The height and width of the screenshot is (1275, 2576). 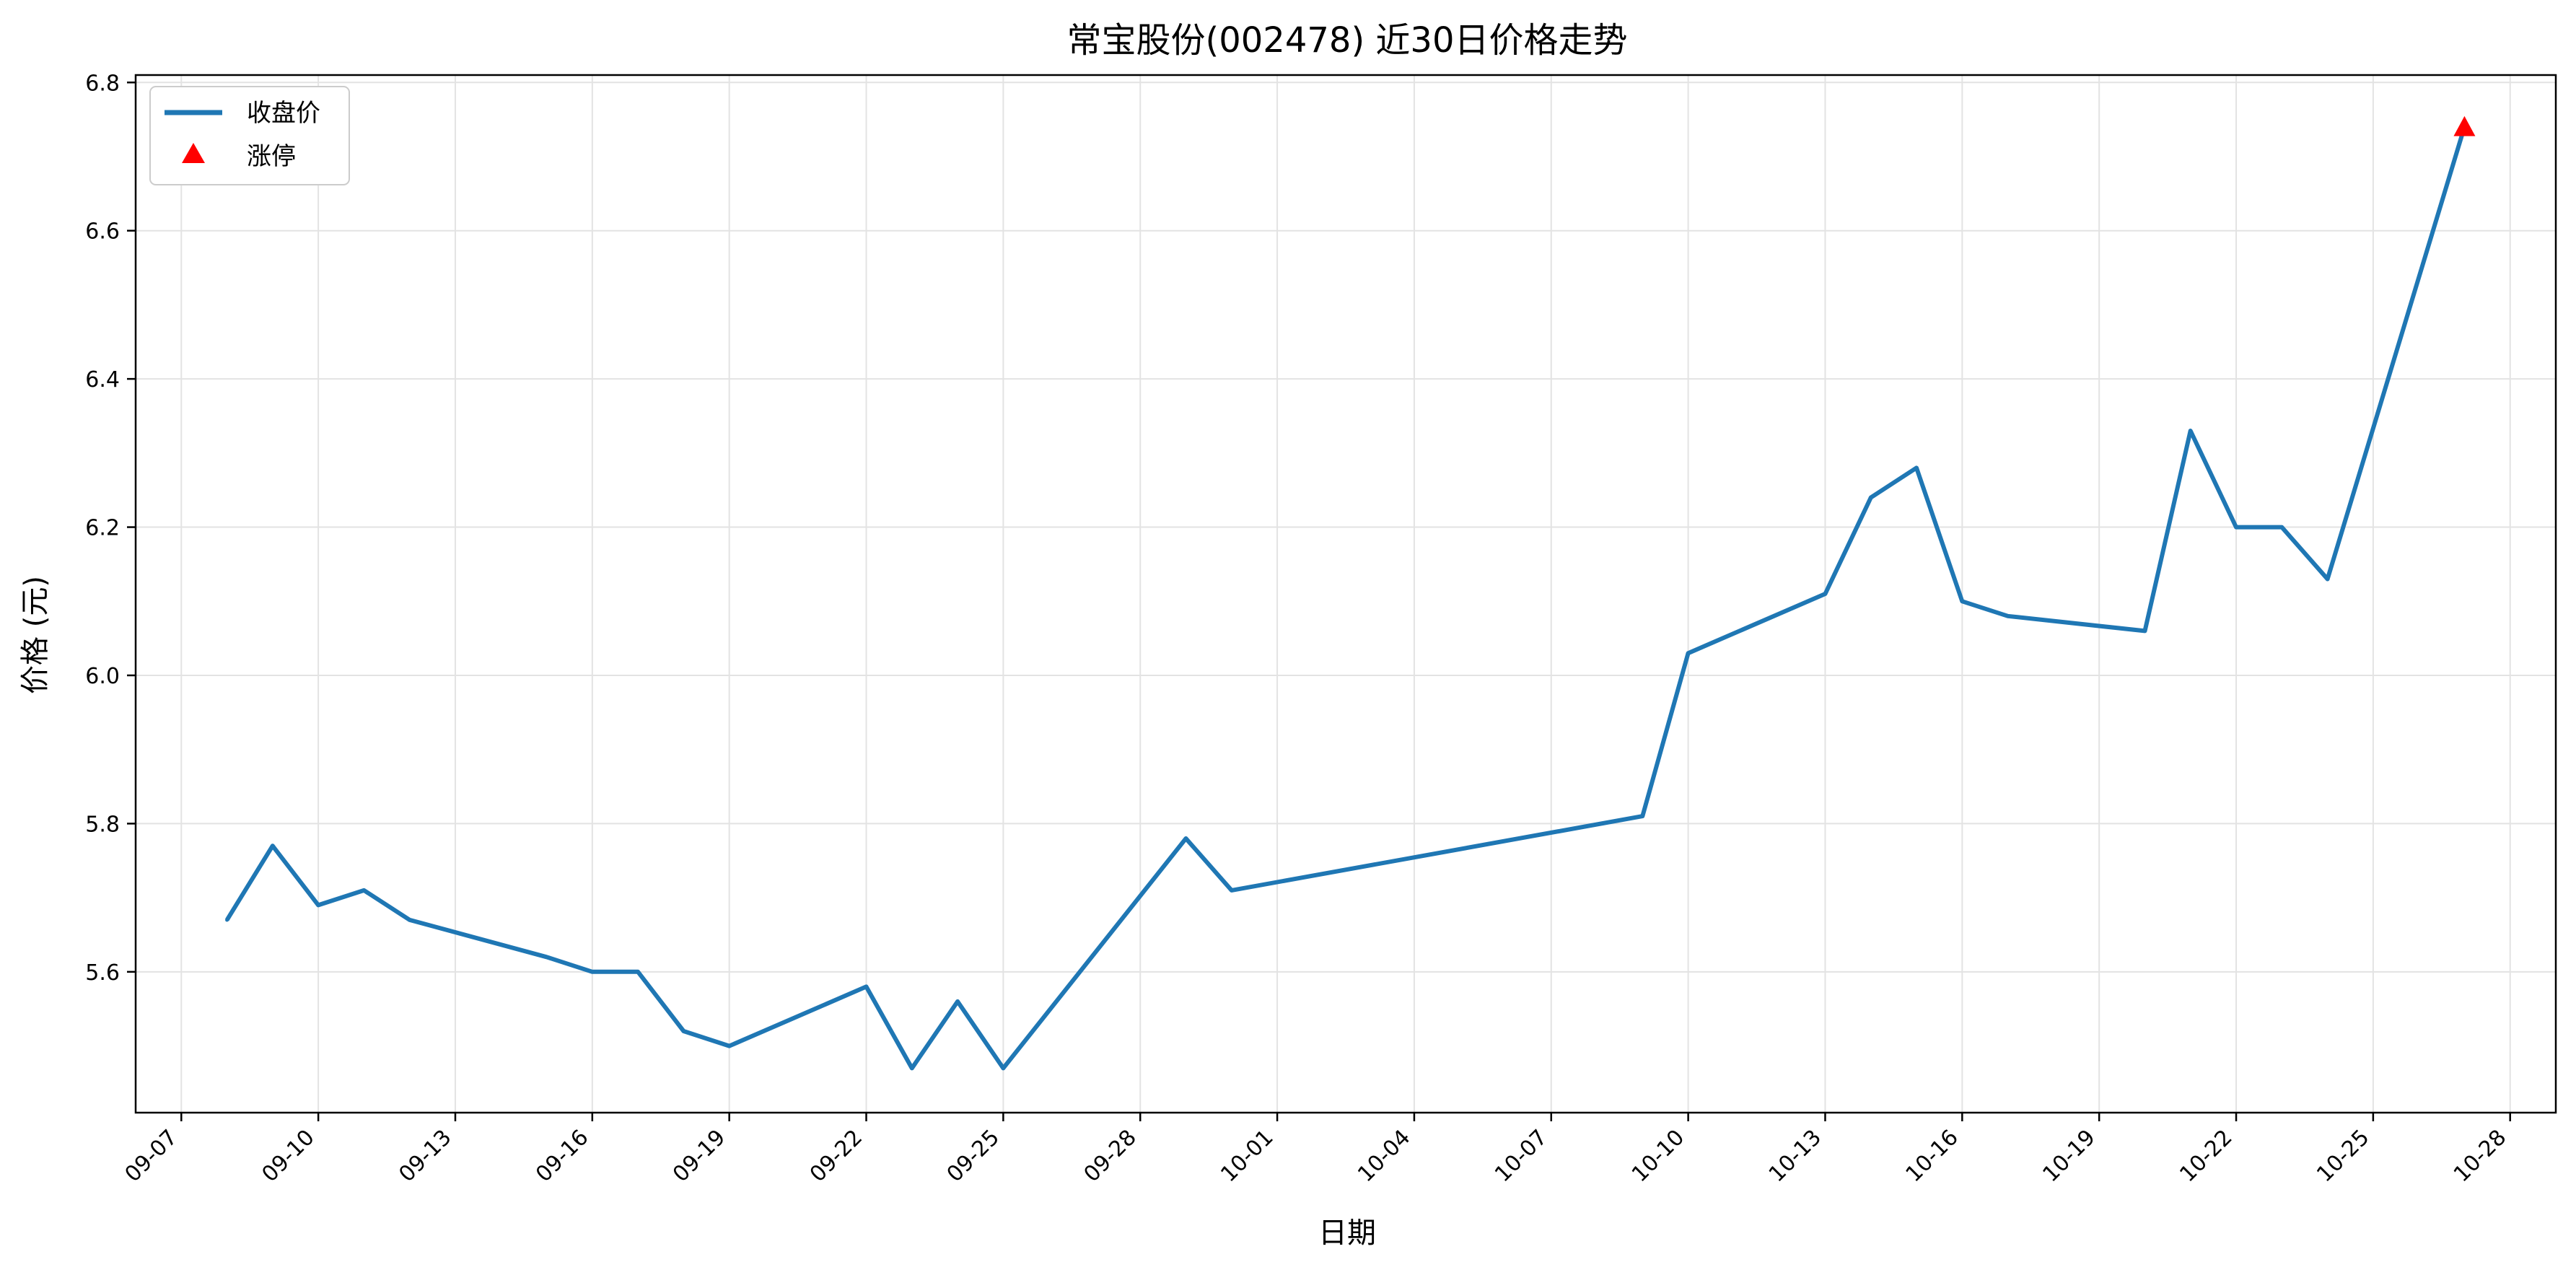 I want to click on y-tick-label: 6.6, so click(x=103, y=232).